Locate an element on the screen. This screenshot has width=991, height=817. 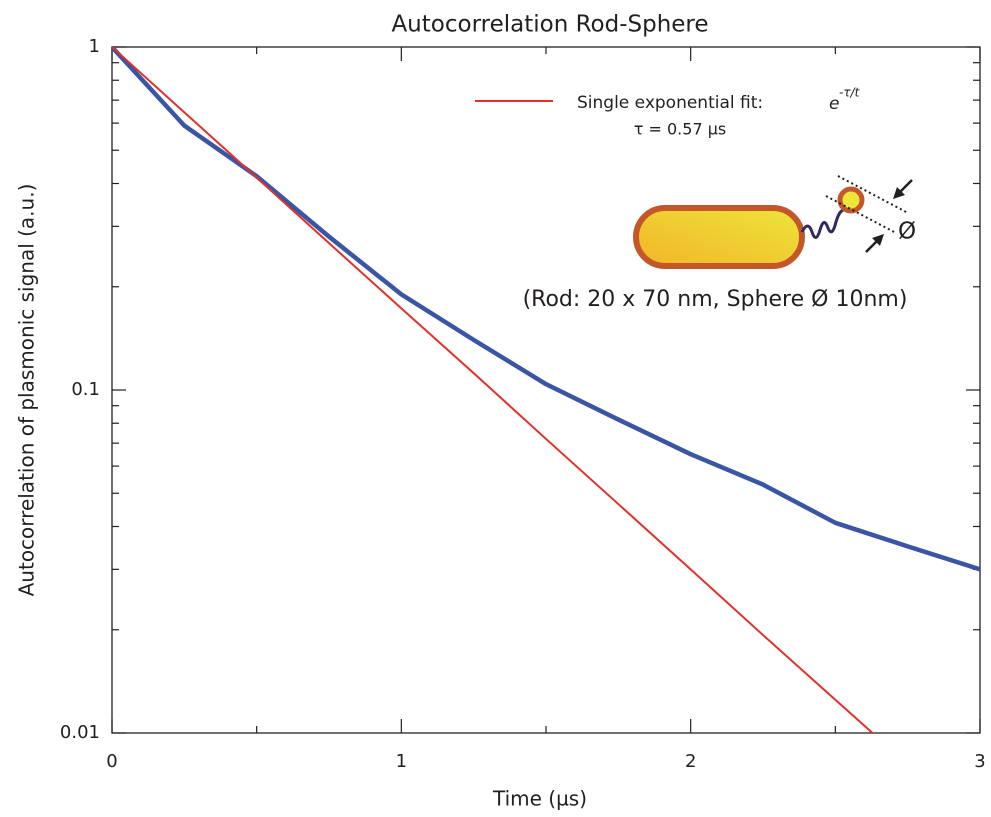
x-tick-label: 1 is located at coordinates (401, 761).